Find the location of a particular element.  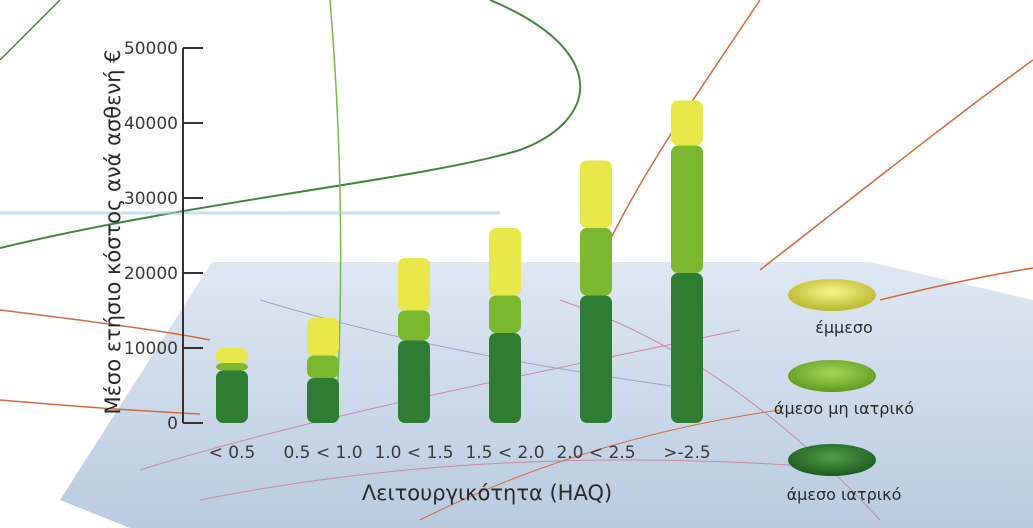

x-tick-label: 2.0 < 2.5 is located at coordinates (595, 453).